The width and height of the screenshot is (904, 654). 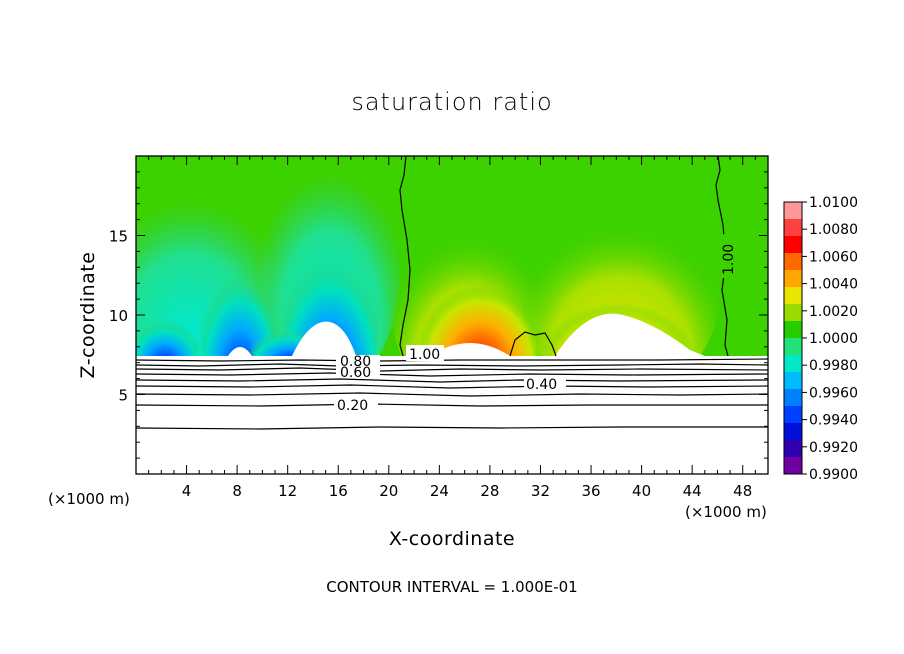 What do you see at coordinates (833, 339) in the screenshot?
I see `colorbar-label: 1.0000` at bounding box center [833, 339].